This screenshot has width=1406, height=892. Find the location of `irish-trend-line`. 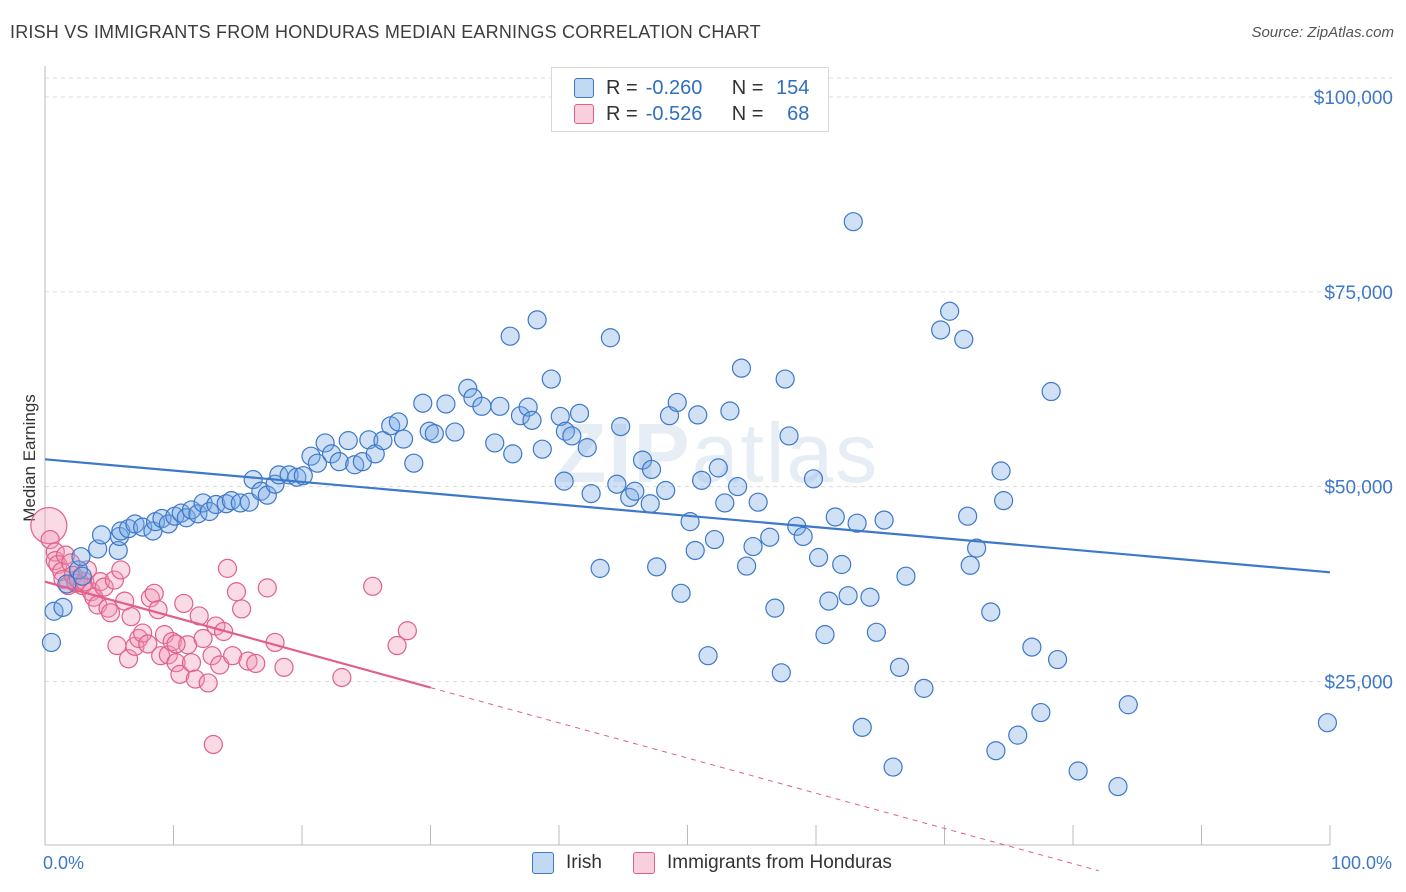

irish-trend-line is located at coordinates (687, 516).